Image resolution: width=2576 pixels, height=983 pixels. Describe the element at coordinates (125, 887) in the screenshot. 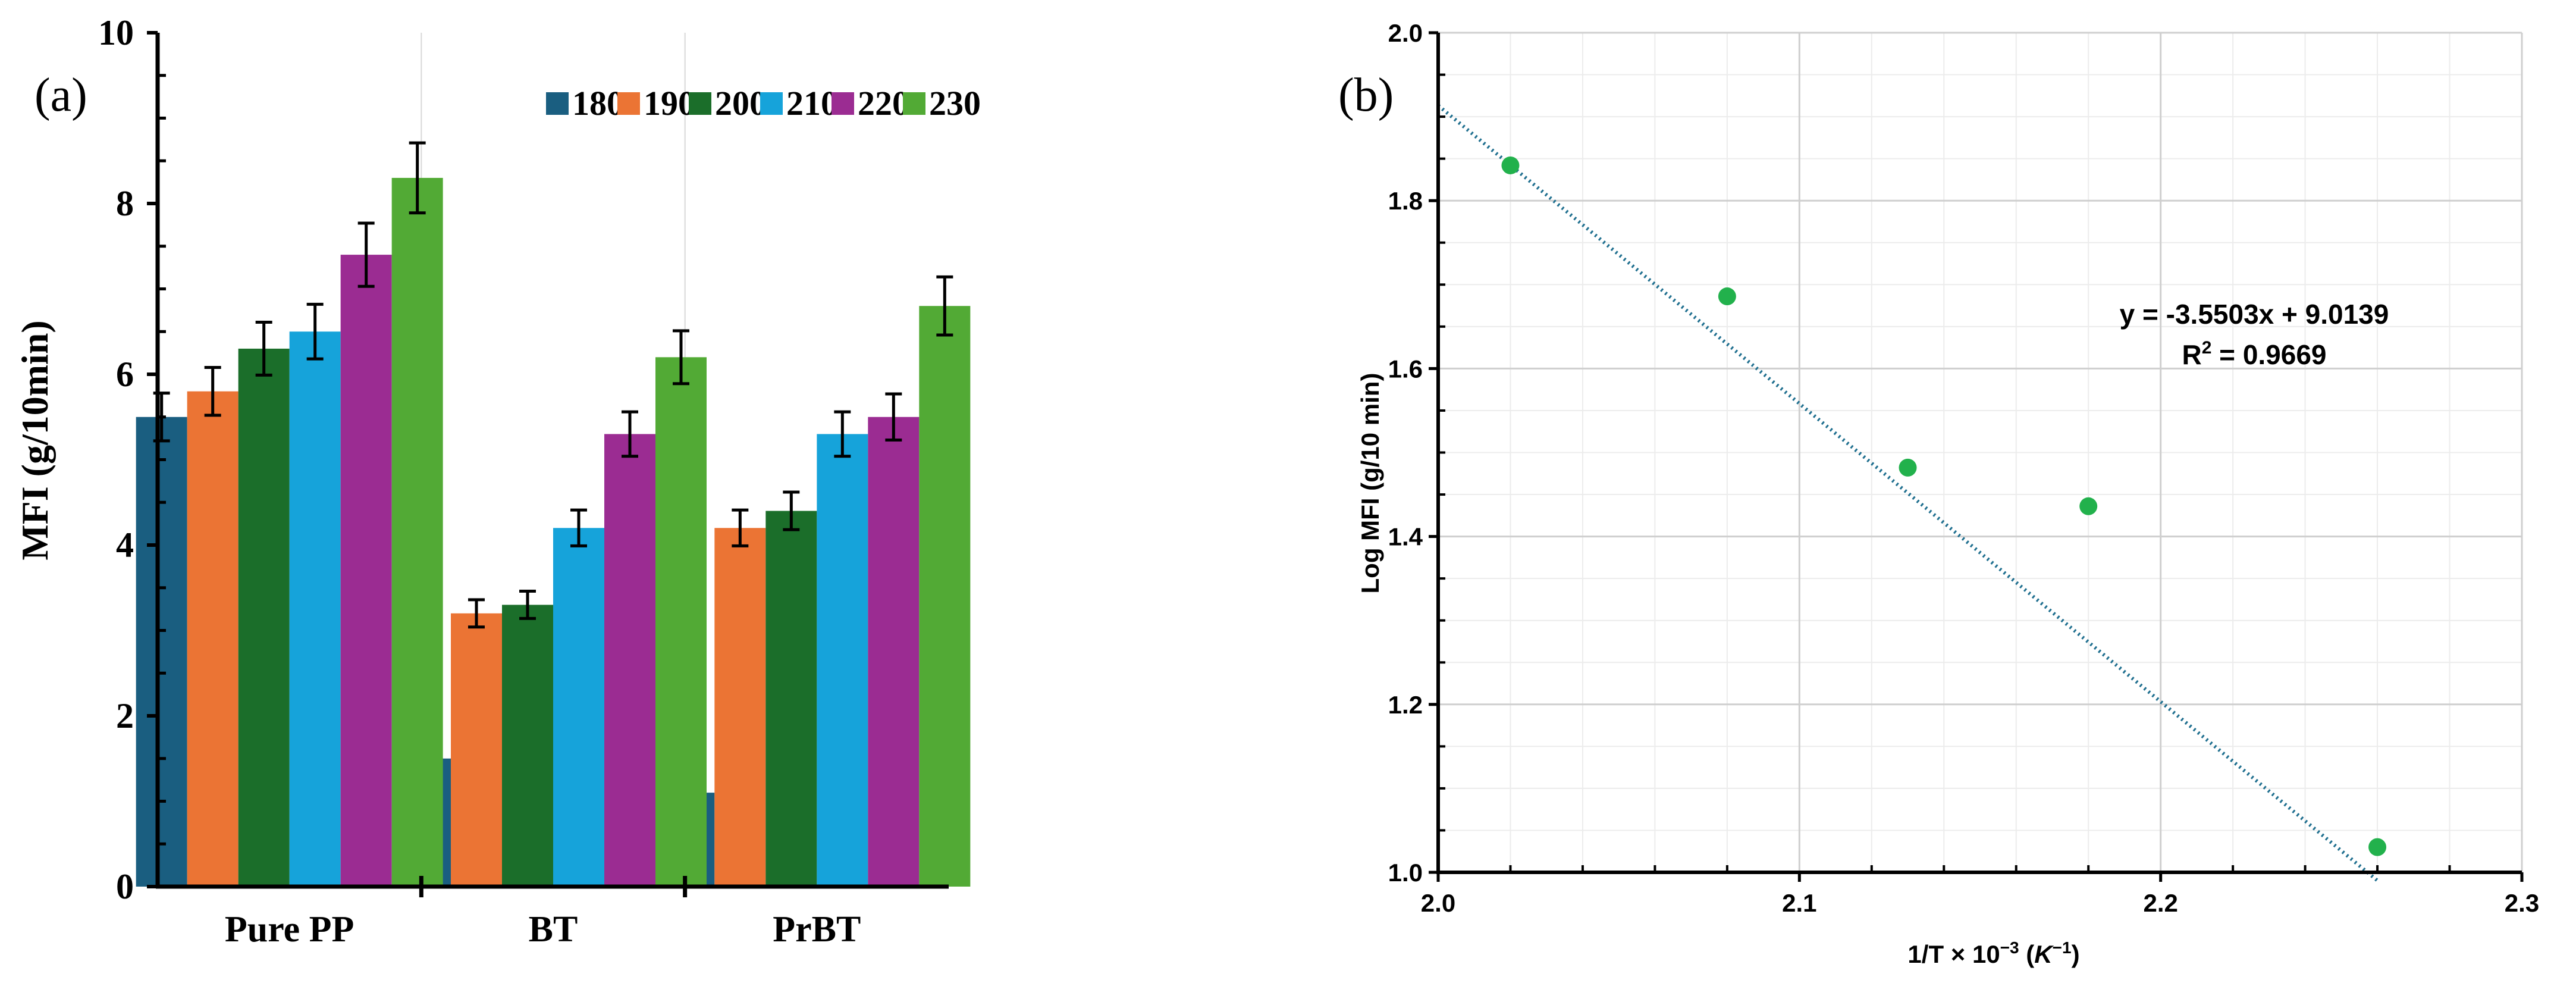

I see `y-tick-label: 0` at that location.